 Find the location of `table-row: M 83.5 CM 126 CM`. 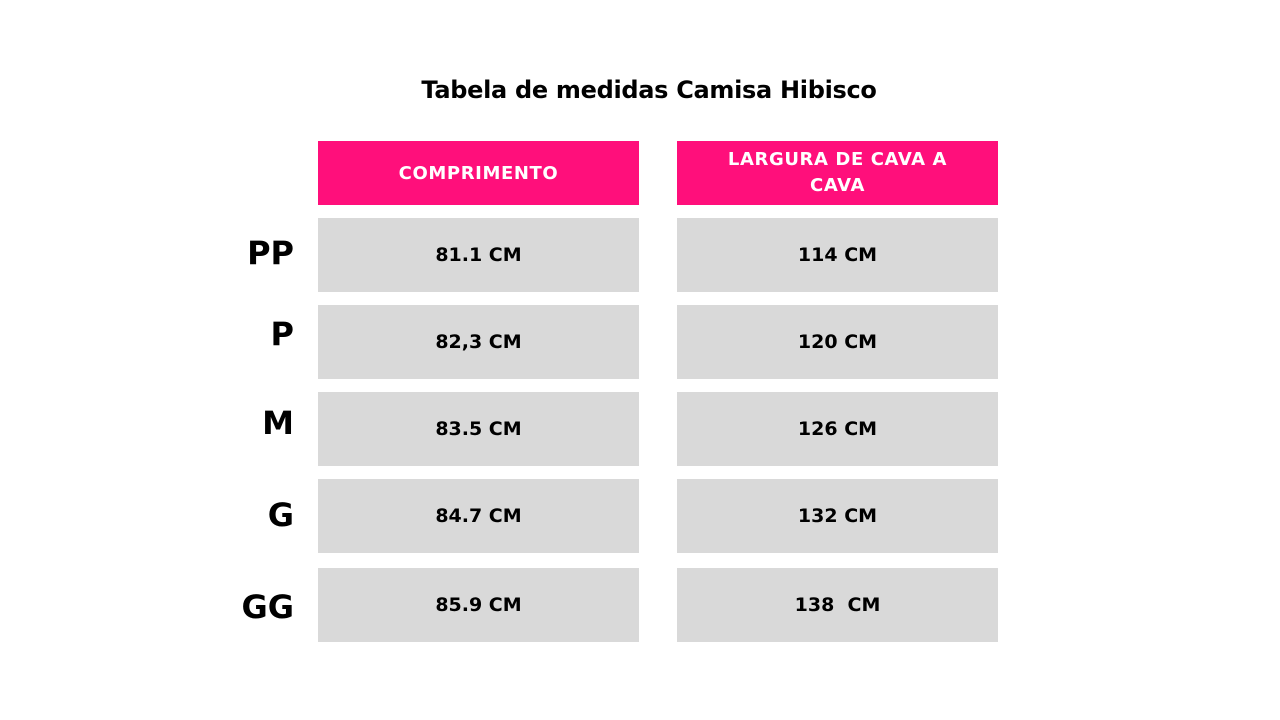

table-row: M 83.5 CM 126 CM is located at coordinates (640, 429).